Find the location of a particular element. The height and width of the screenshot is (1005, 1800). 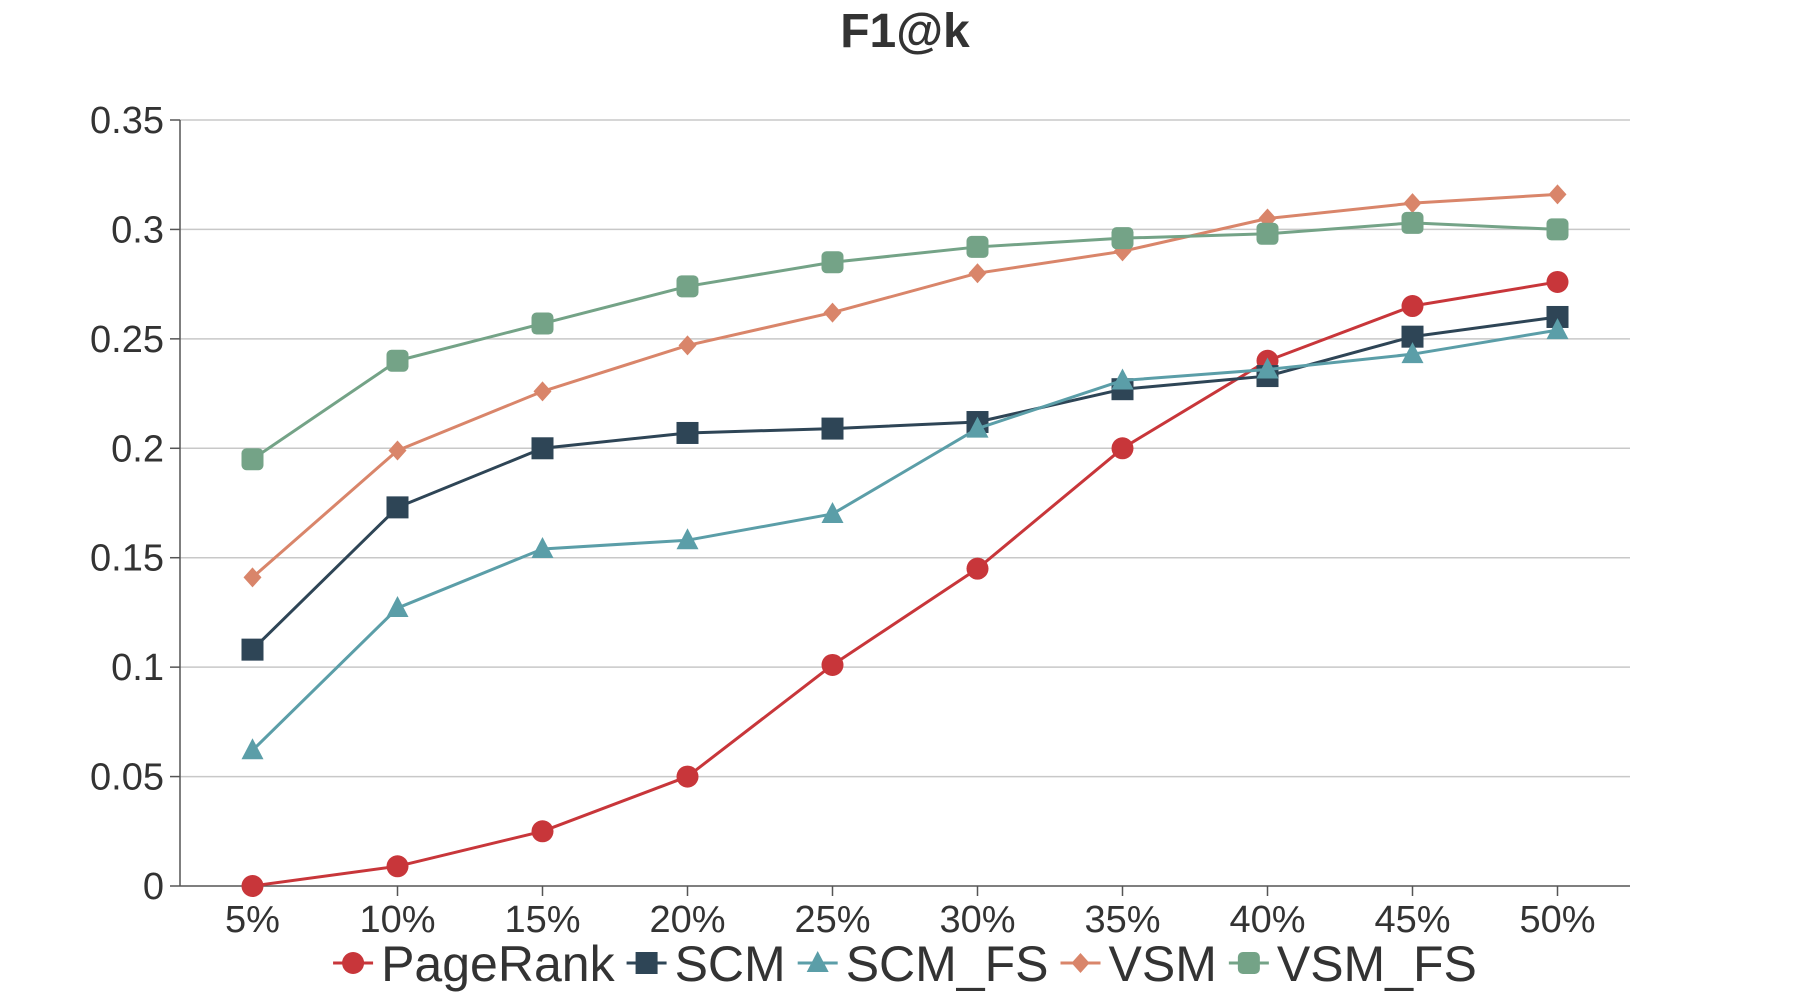

x-tick-label: 15% is located at coordinates (542, 920).